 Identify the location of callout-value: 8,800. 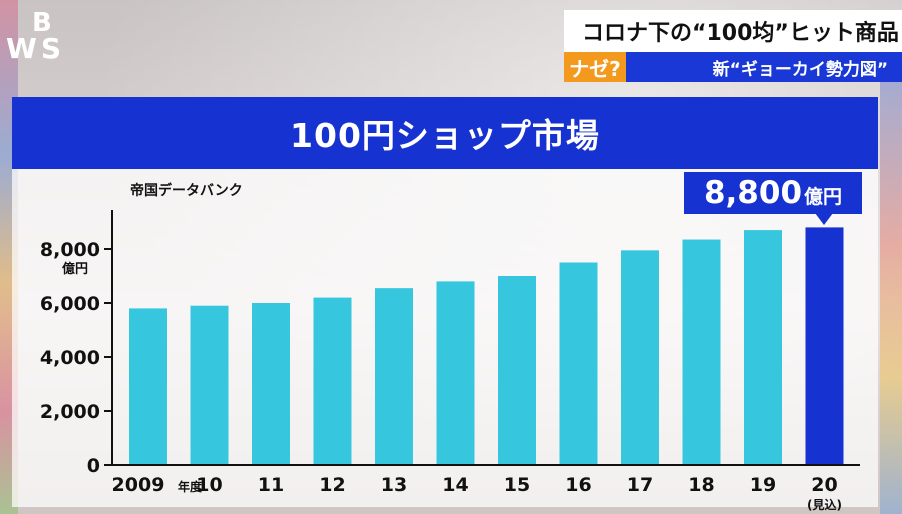
(753, 193).